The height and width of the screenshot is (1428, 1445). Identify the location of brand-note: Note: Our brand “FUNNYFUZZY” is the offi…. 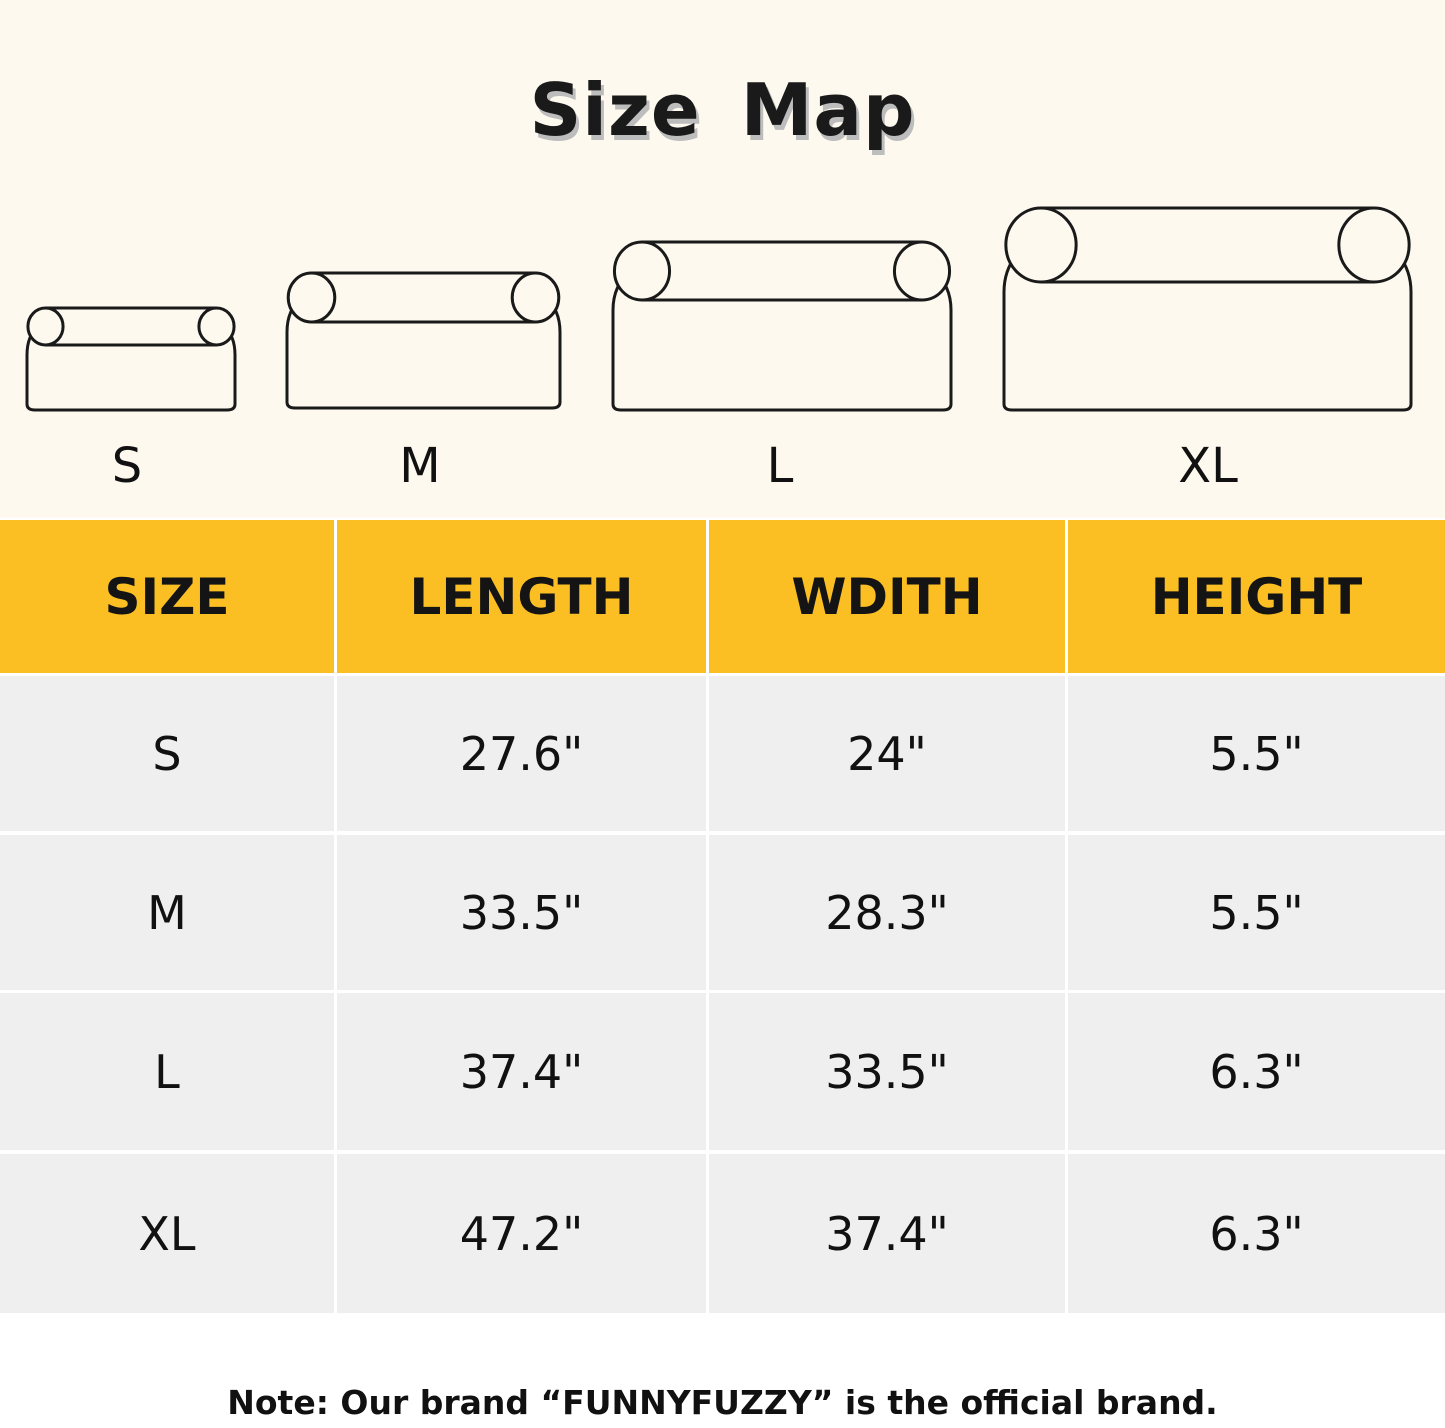
(722, 1402).